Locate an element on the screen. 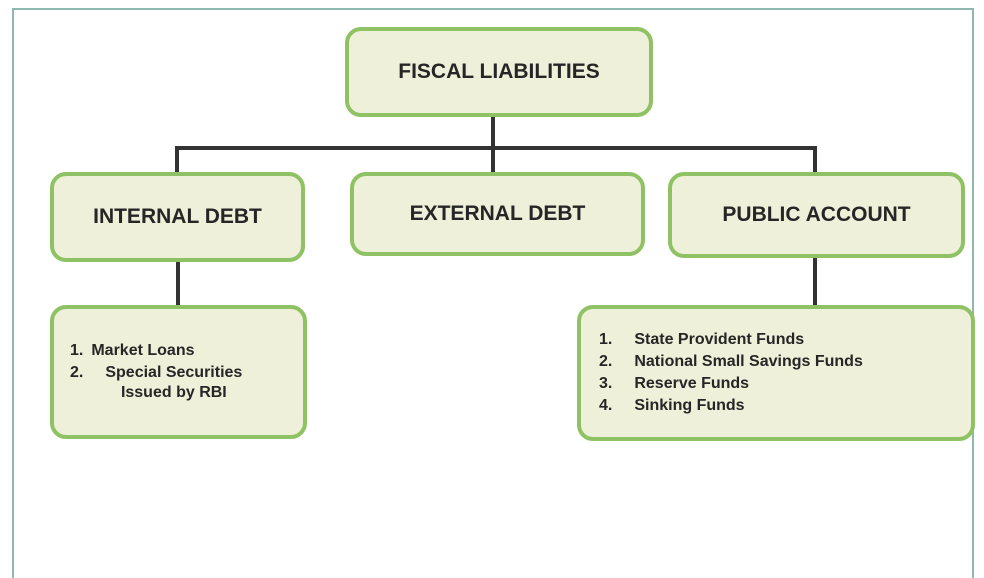  item-text: State Provident Funds is located at coordinates (719, 339).